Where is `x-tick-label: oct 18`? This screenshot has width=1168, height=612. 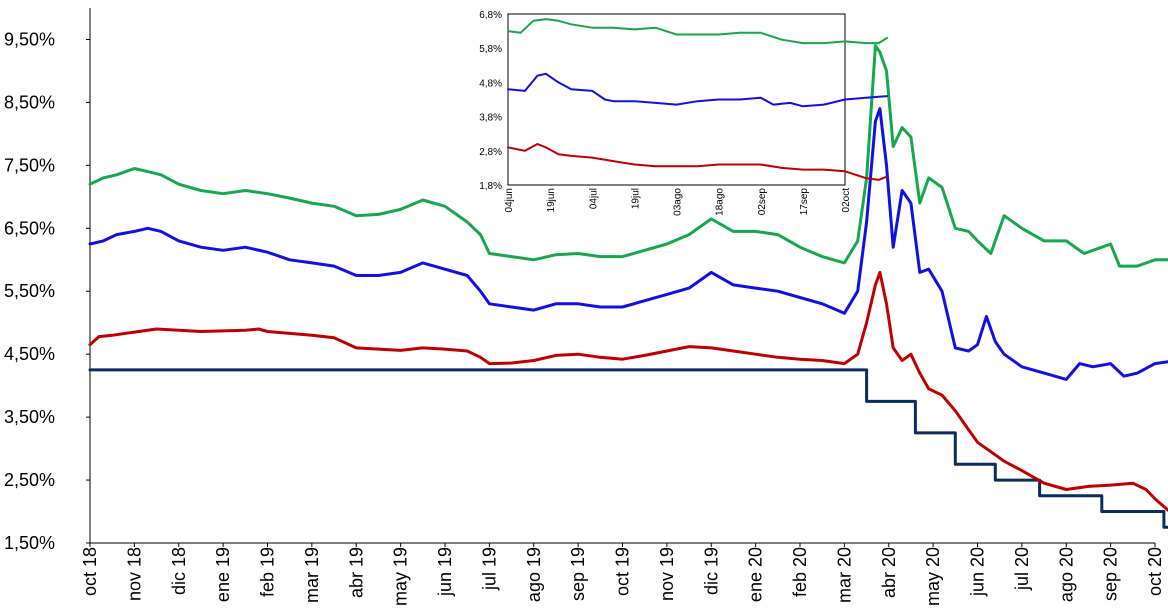
x-tick-label: oct 18 is located at coordinates (90, 571).